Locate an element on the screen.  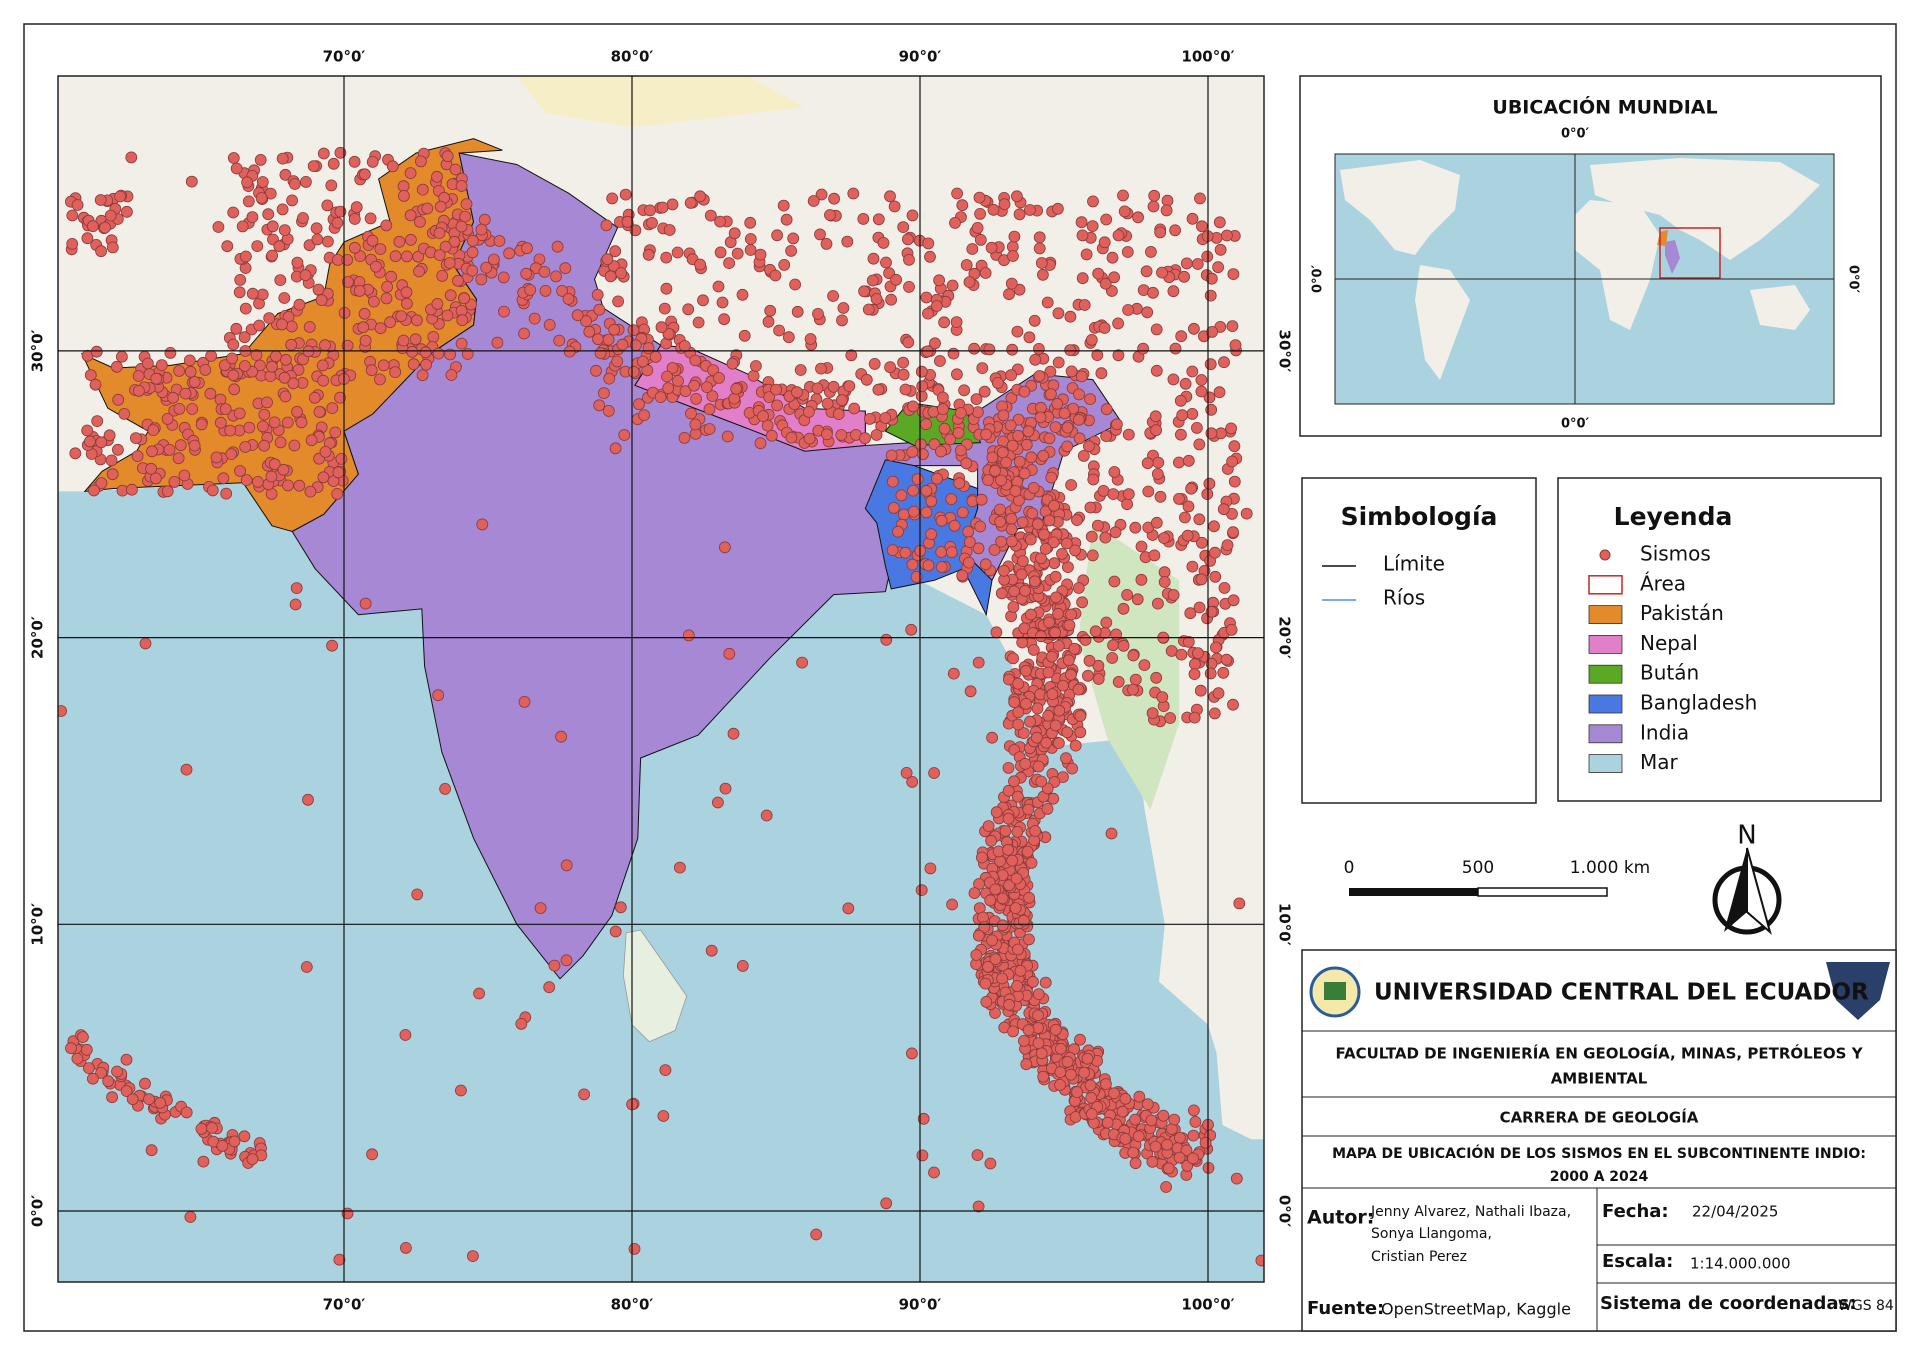
lat-label: 20°0′ is located at coordinates (1285, 637).